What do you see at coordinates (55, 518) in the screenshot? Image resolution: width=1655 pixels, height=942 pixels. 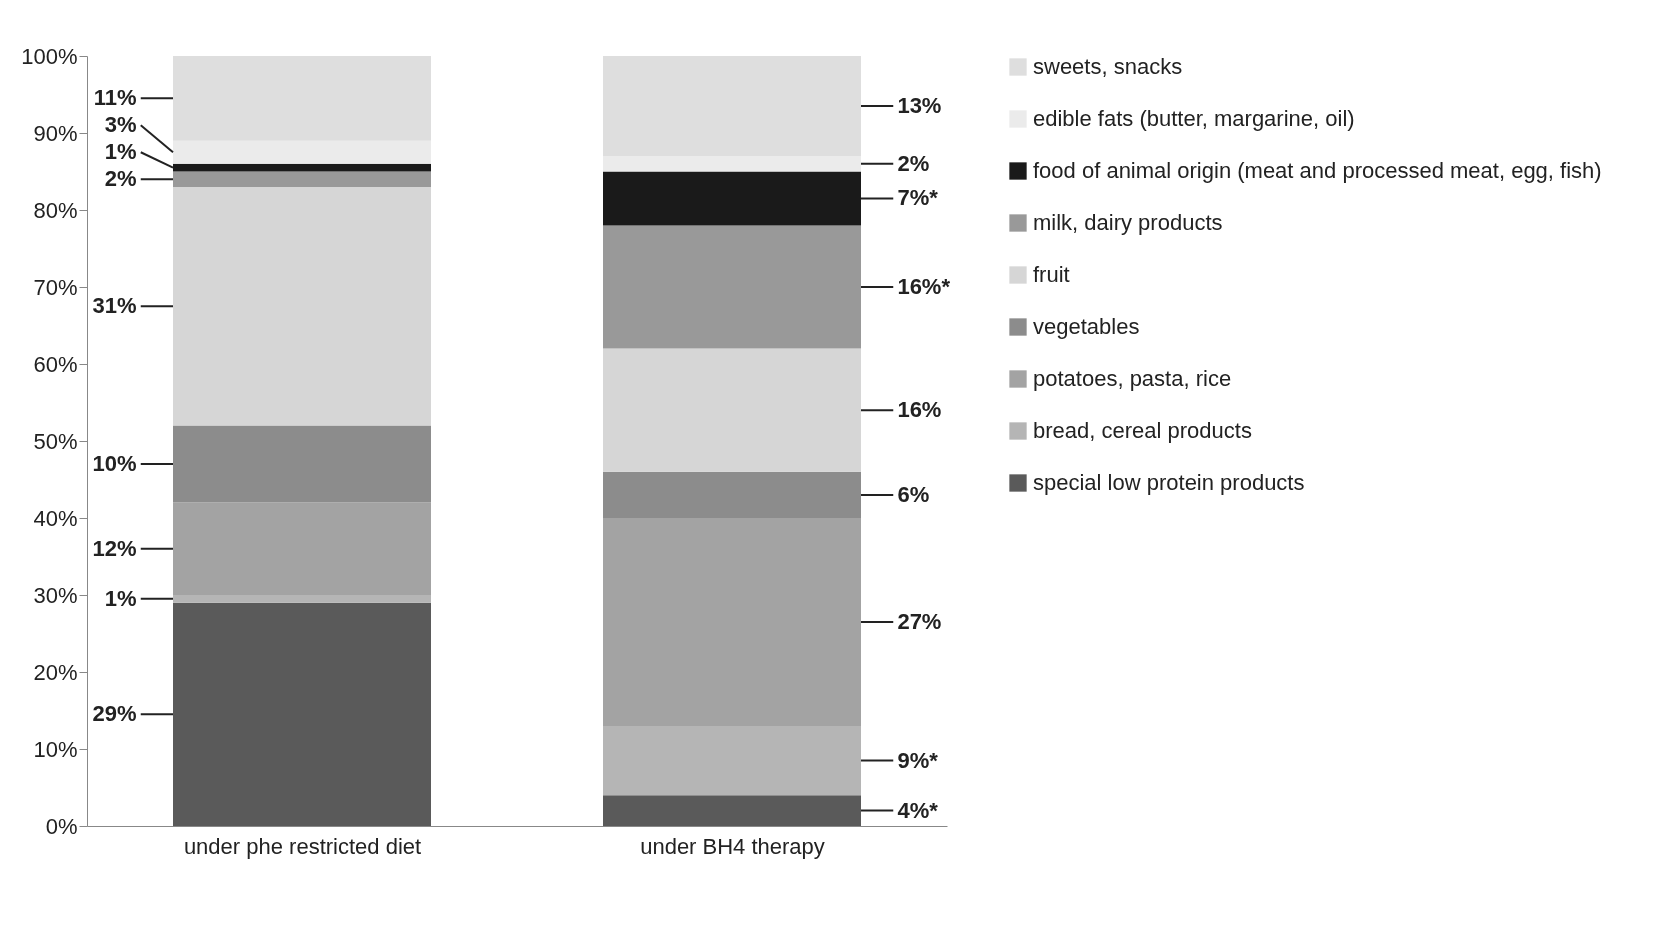 I see `y-tick-label: 40%` at bounding box center [55, 518].